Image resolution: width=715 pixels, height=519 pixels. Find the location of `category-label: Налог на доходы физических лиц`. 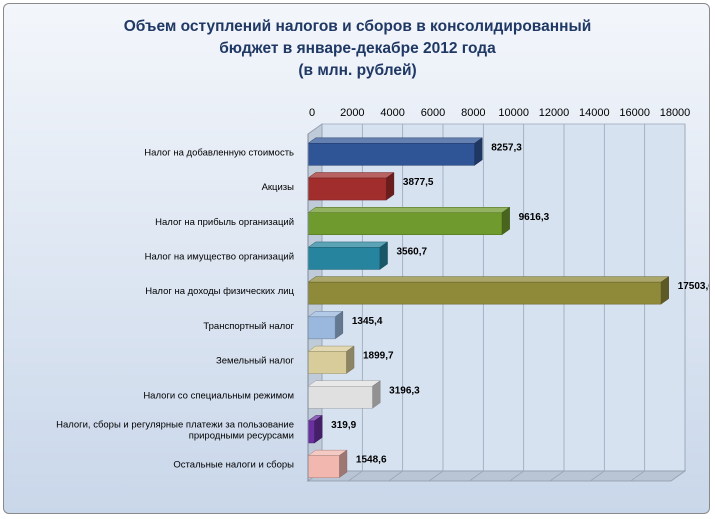

category-label: Налог на доходы физических лиц is located at coordinates (219, 291).